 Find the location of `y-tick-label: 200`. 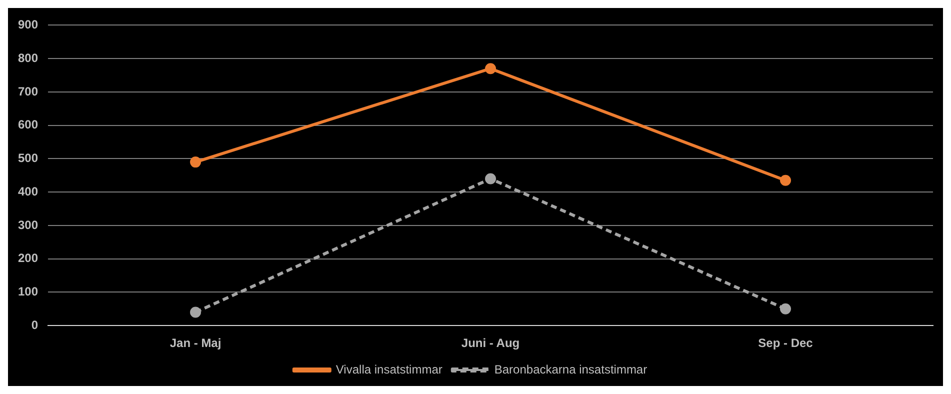

y-tick-label: 200 is located at coordinates (28, 258).